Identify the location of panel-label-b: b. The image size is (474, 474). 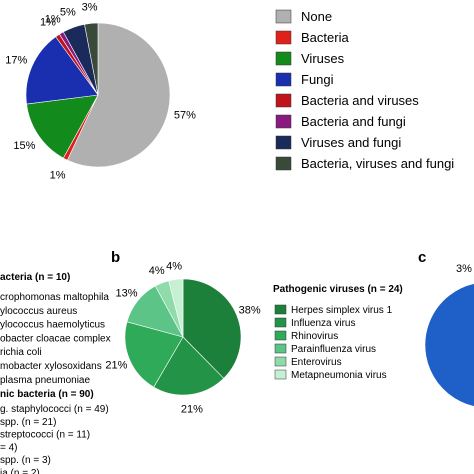
(115, 257).